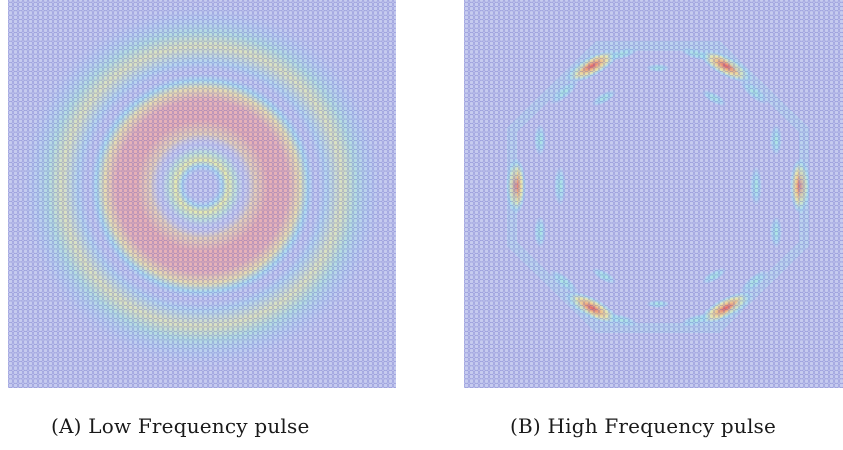  What do you see at coordinates (525, 426) in the screenshot?
I see `caption-label-b: (B)` at bounding box center [525, 426].